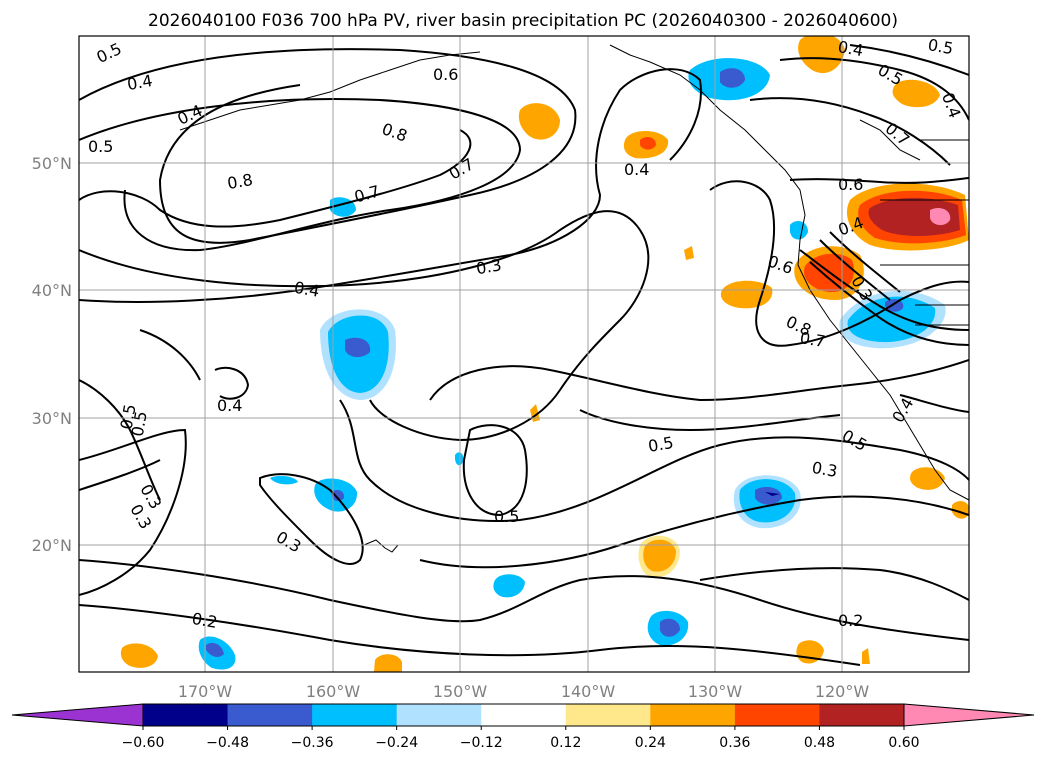  Describe the element at coordinates (52, 163) in the screenshot. I see `lat-label: 50°N` at that location.